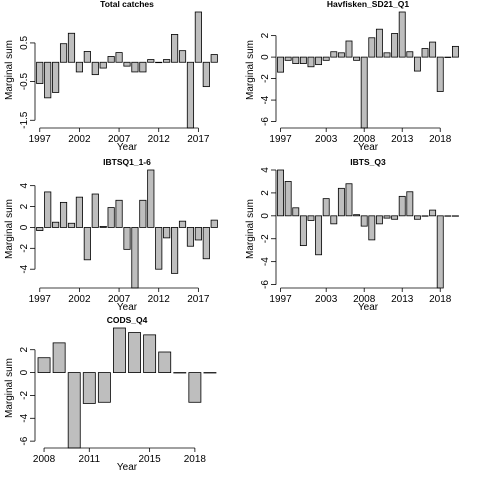  Describe the element at coordinates (175, 48) in the screenshot. I see `bar-2014` at that location.